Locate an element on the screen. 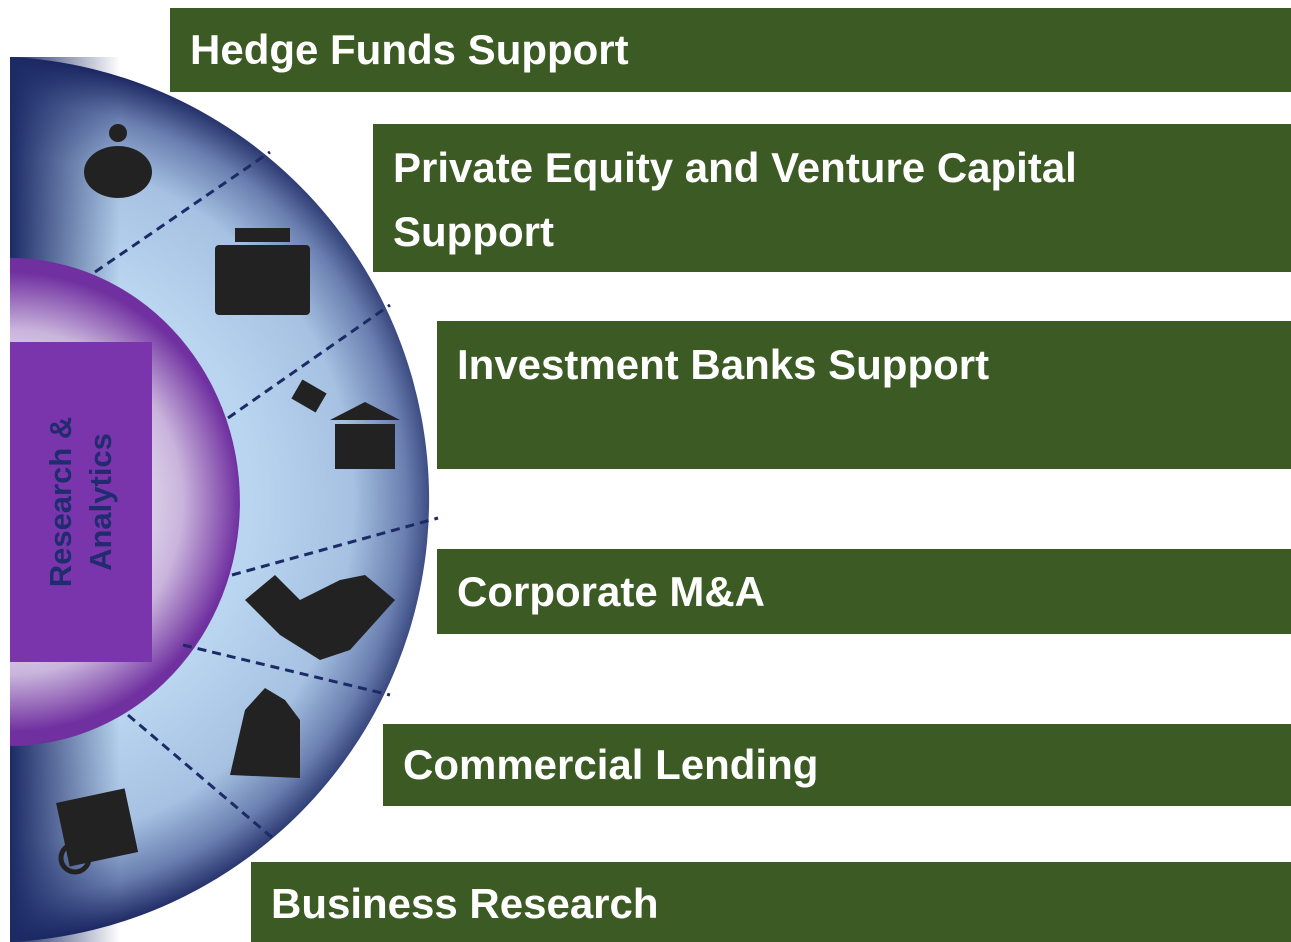 The image size is (1291, 942). item-box: Corporate M&A is located at coordinates (864, 591).